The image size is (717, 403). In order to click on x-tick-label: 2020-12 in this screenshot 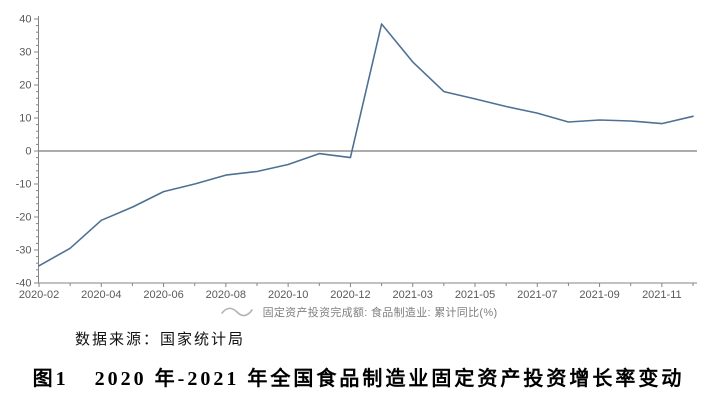, I will do `click(350, 294)`.